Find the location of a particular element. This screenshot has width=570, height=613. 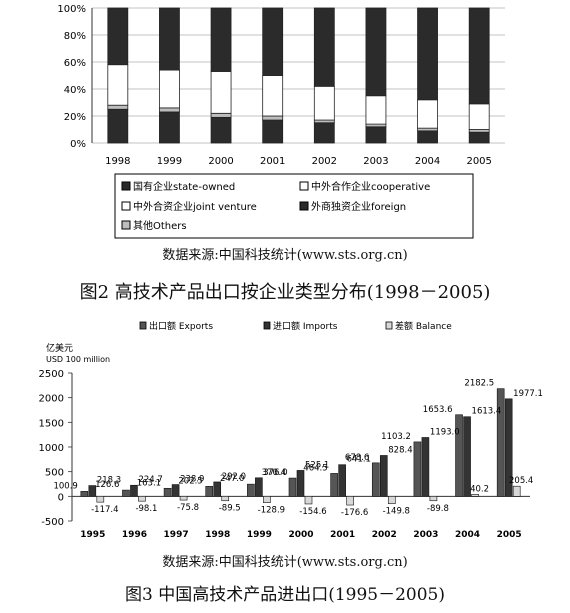

fig3-y-tick-label: 0 is located at coordinates (61, 497).